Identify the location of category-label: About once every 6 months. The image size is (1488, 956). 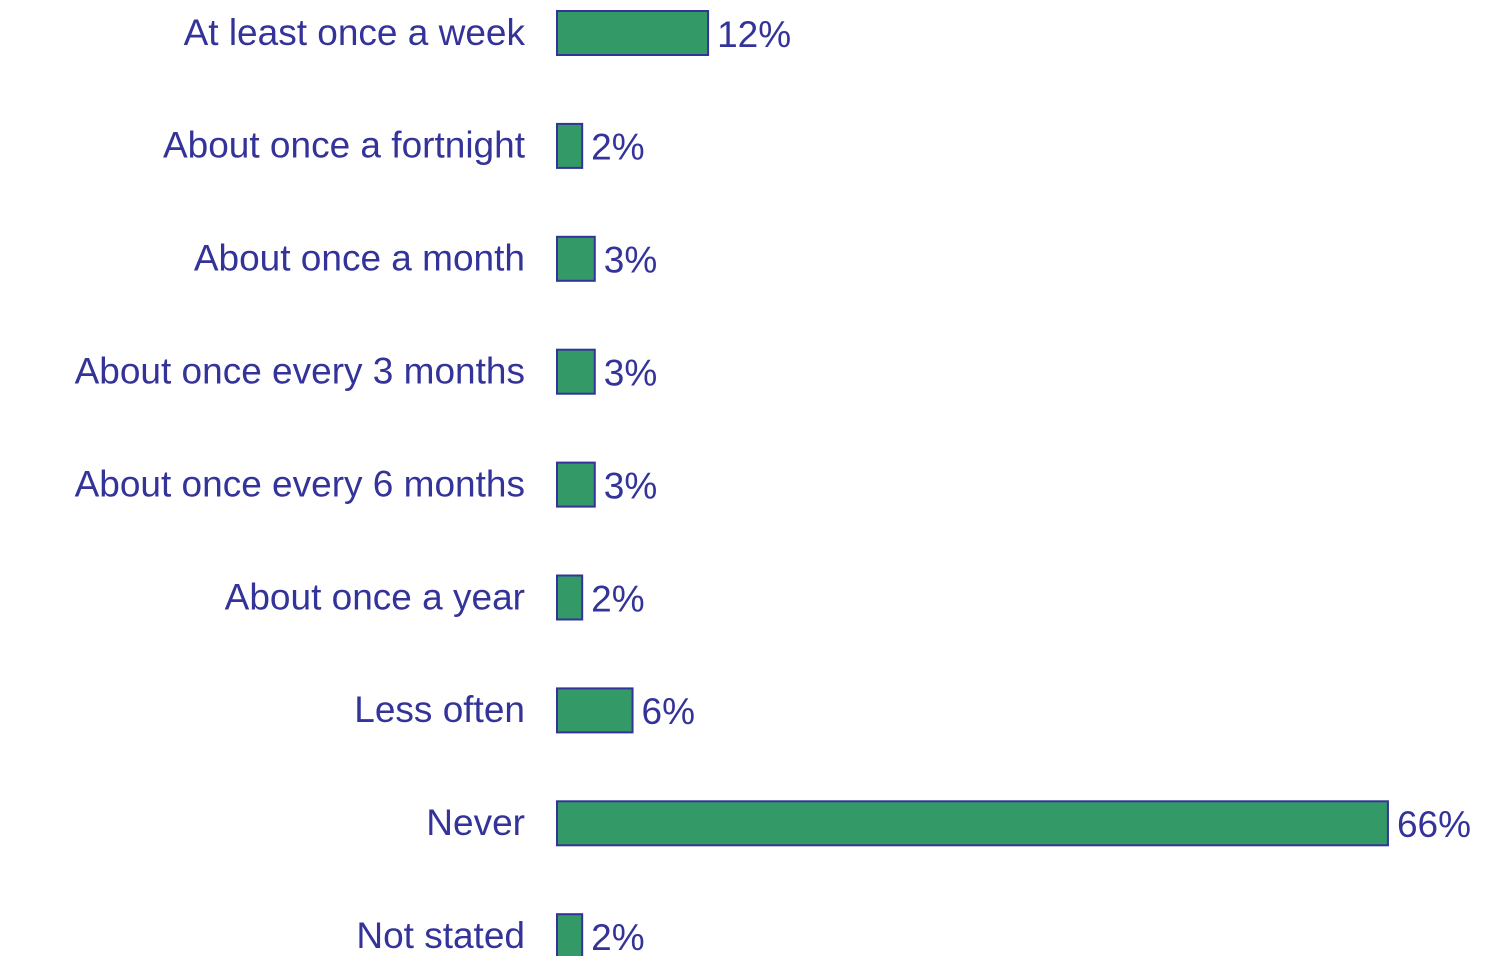
(300, 483).